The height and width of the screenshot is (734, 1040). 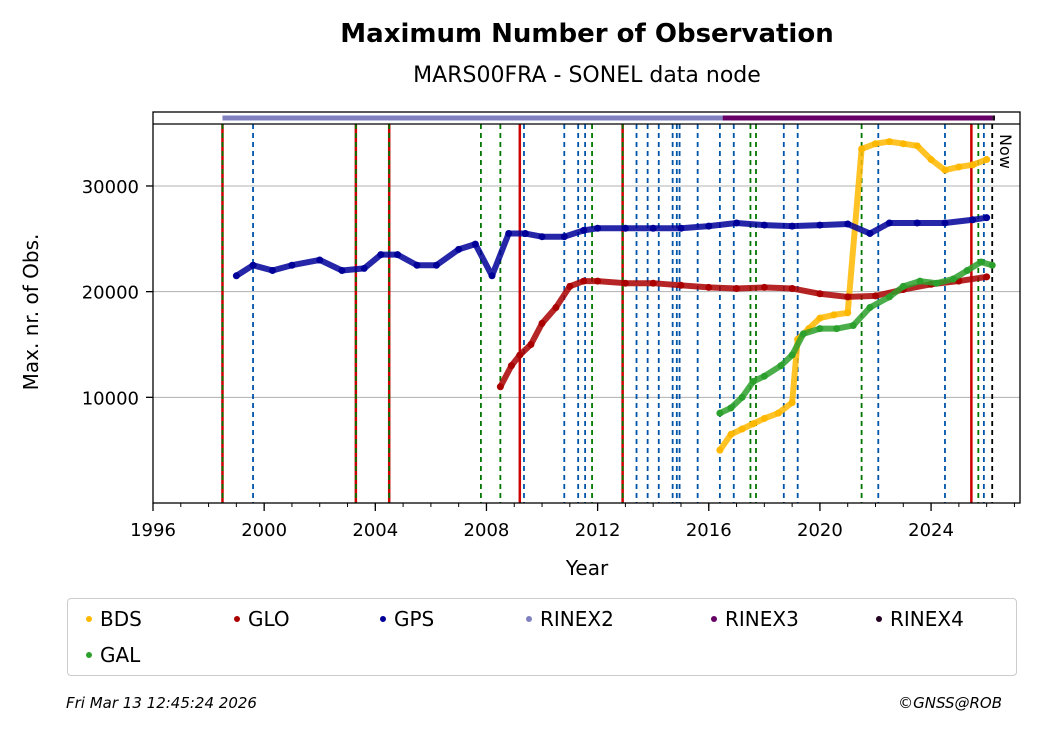 What do you see at coordinates (1005, 151) in the screenshot?
I see `now-label: Now` at bounding box center [1005, 151].